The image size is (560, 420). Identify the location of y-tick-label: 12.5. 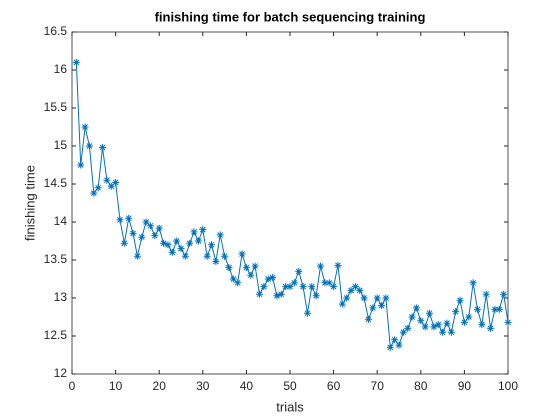
(56, 335).